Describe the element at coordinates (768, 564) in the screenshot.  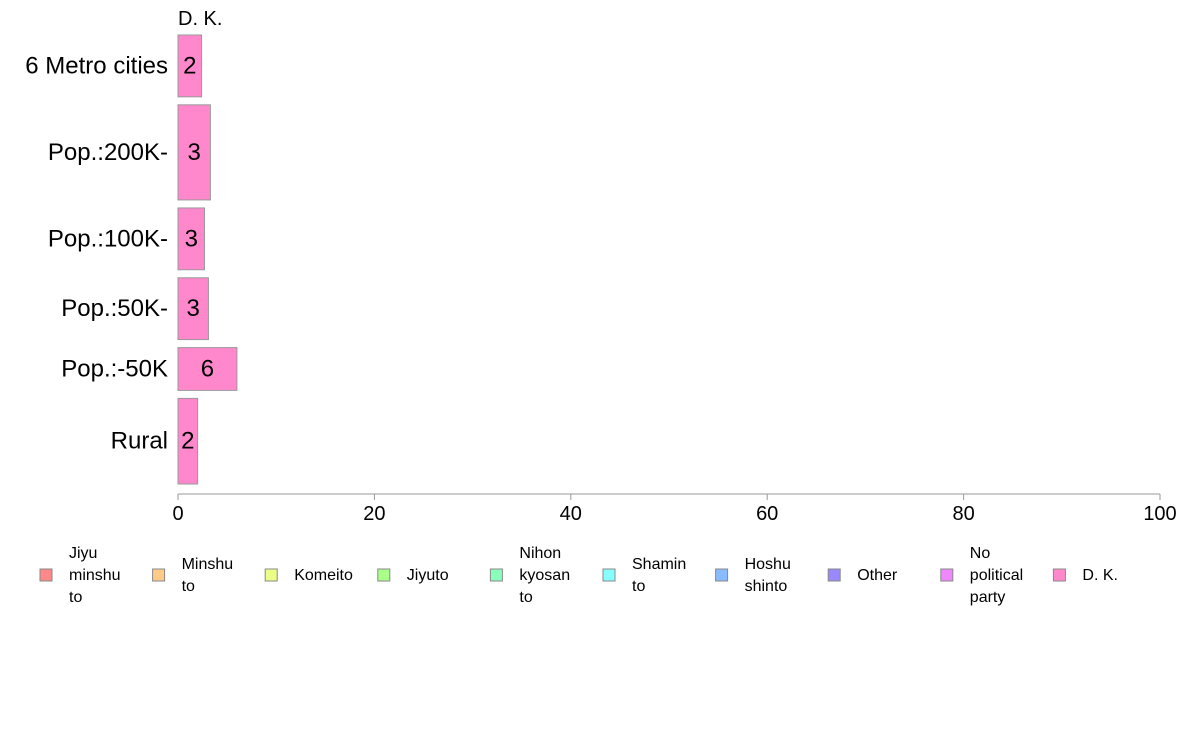
I see `legend-label-line: Hoshu` at that location.